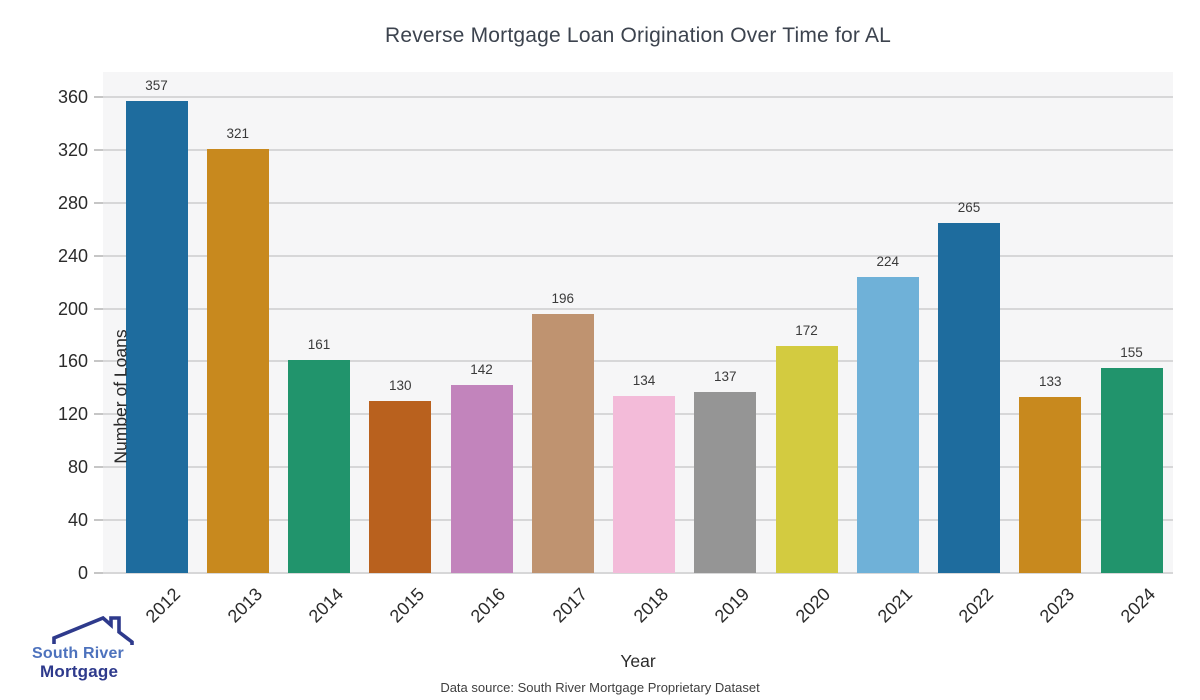 The height and width of the screenshot is (700, 1200). Describe the element at coordinates (569, 605) in the screenshot. I see `x-tick-label-2017: 2017` at that location.